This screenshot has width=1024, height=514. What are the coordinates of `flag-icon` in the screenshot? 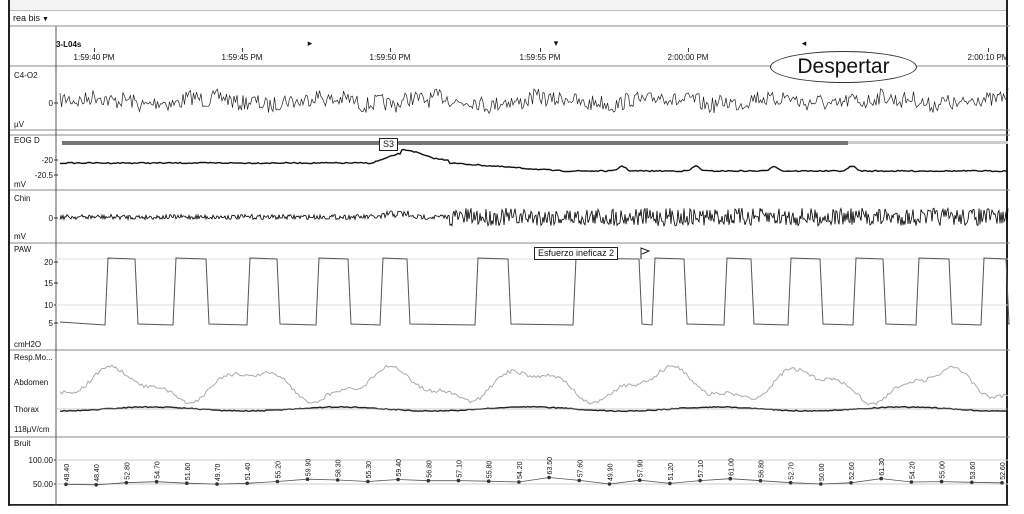 It's located at (645, 253).